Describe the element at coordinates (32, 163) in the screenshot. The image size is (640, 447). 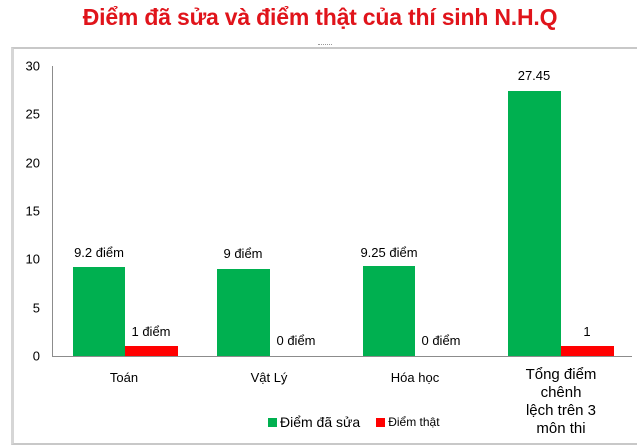
I see `y-tick-20: 20` at that location.